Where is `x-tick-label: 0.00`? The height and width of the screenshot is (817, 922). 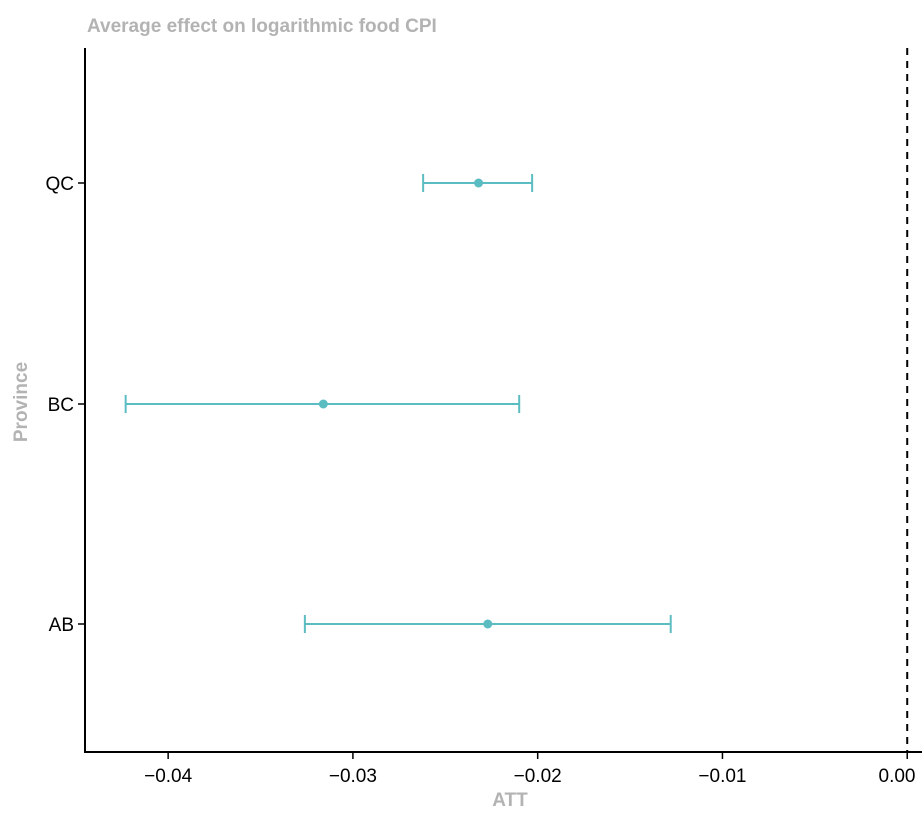
x-tick-label: 0.00 is located at coordinates (897, 776).